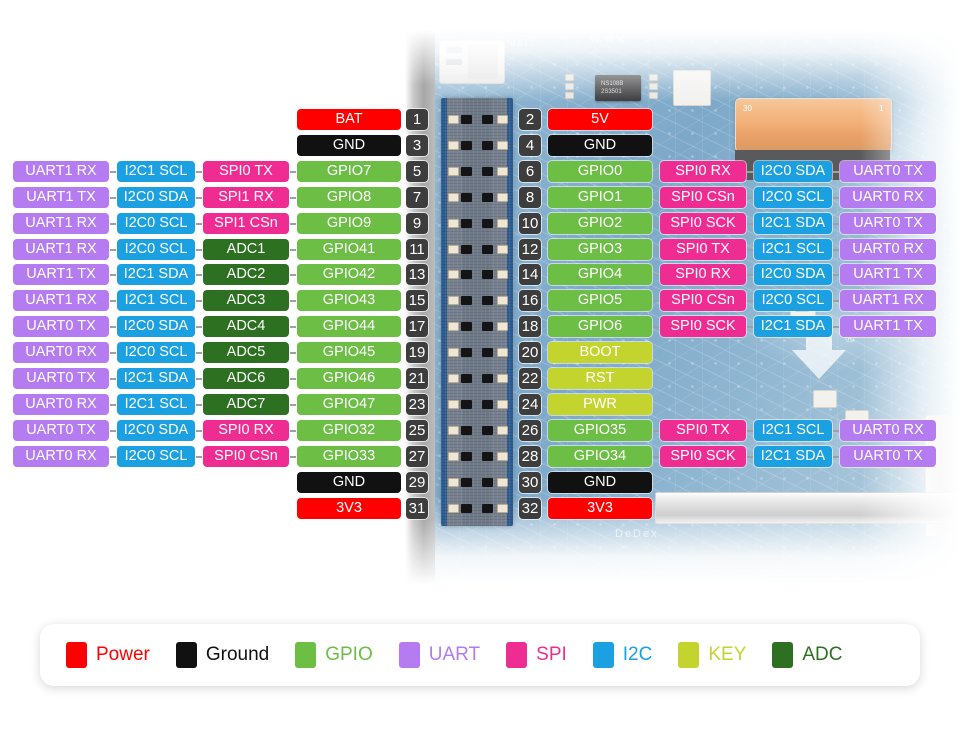 This screenshot has width=960, height=731. What do you see at coordinates (703, 456) in the screenshot?
I see `pin-label-spi: SPI0 SCK` at bounding box center [703, 456].